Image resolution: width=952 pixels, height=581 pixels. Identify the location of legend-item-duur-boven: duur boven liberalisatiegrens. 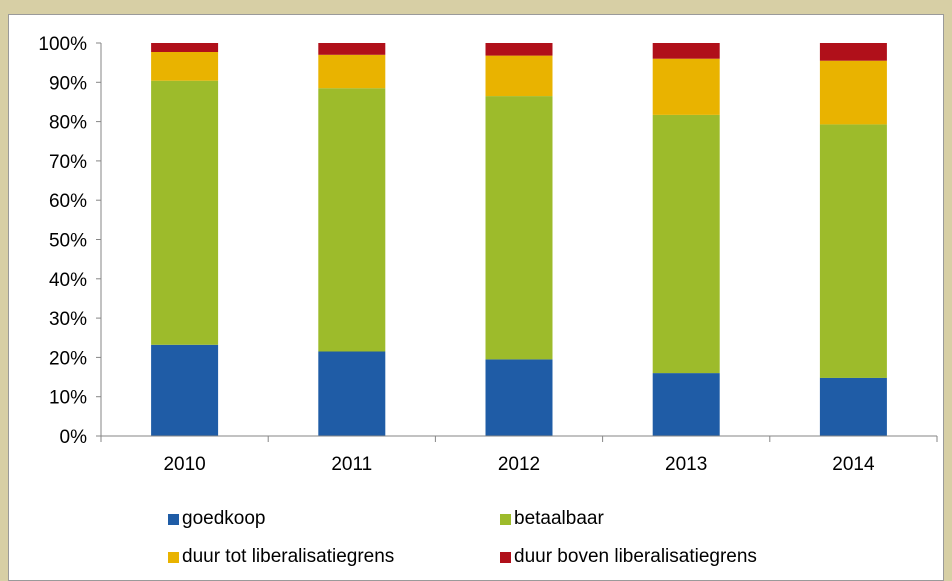
(628, 557).